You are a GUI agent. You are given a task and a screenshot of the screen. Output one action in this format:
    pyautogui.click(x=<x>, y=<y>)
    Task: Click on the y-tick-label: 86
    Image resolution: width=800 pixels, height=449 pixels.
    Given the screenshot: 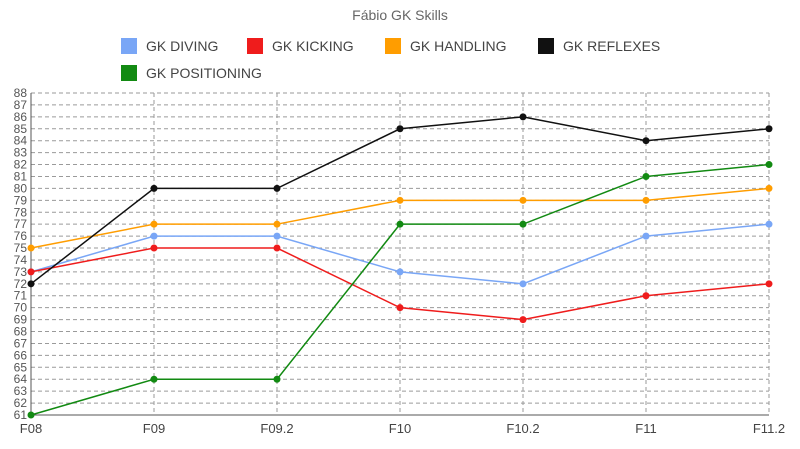 What is the action you would take?
    pyautogui.click(x=21, y=117)
    